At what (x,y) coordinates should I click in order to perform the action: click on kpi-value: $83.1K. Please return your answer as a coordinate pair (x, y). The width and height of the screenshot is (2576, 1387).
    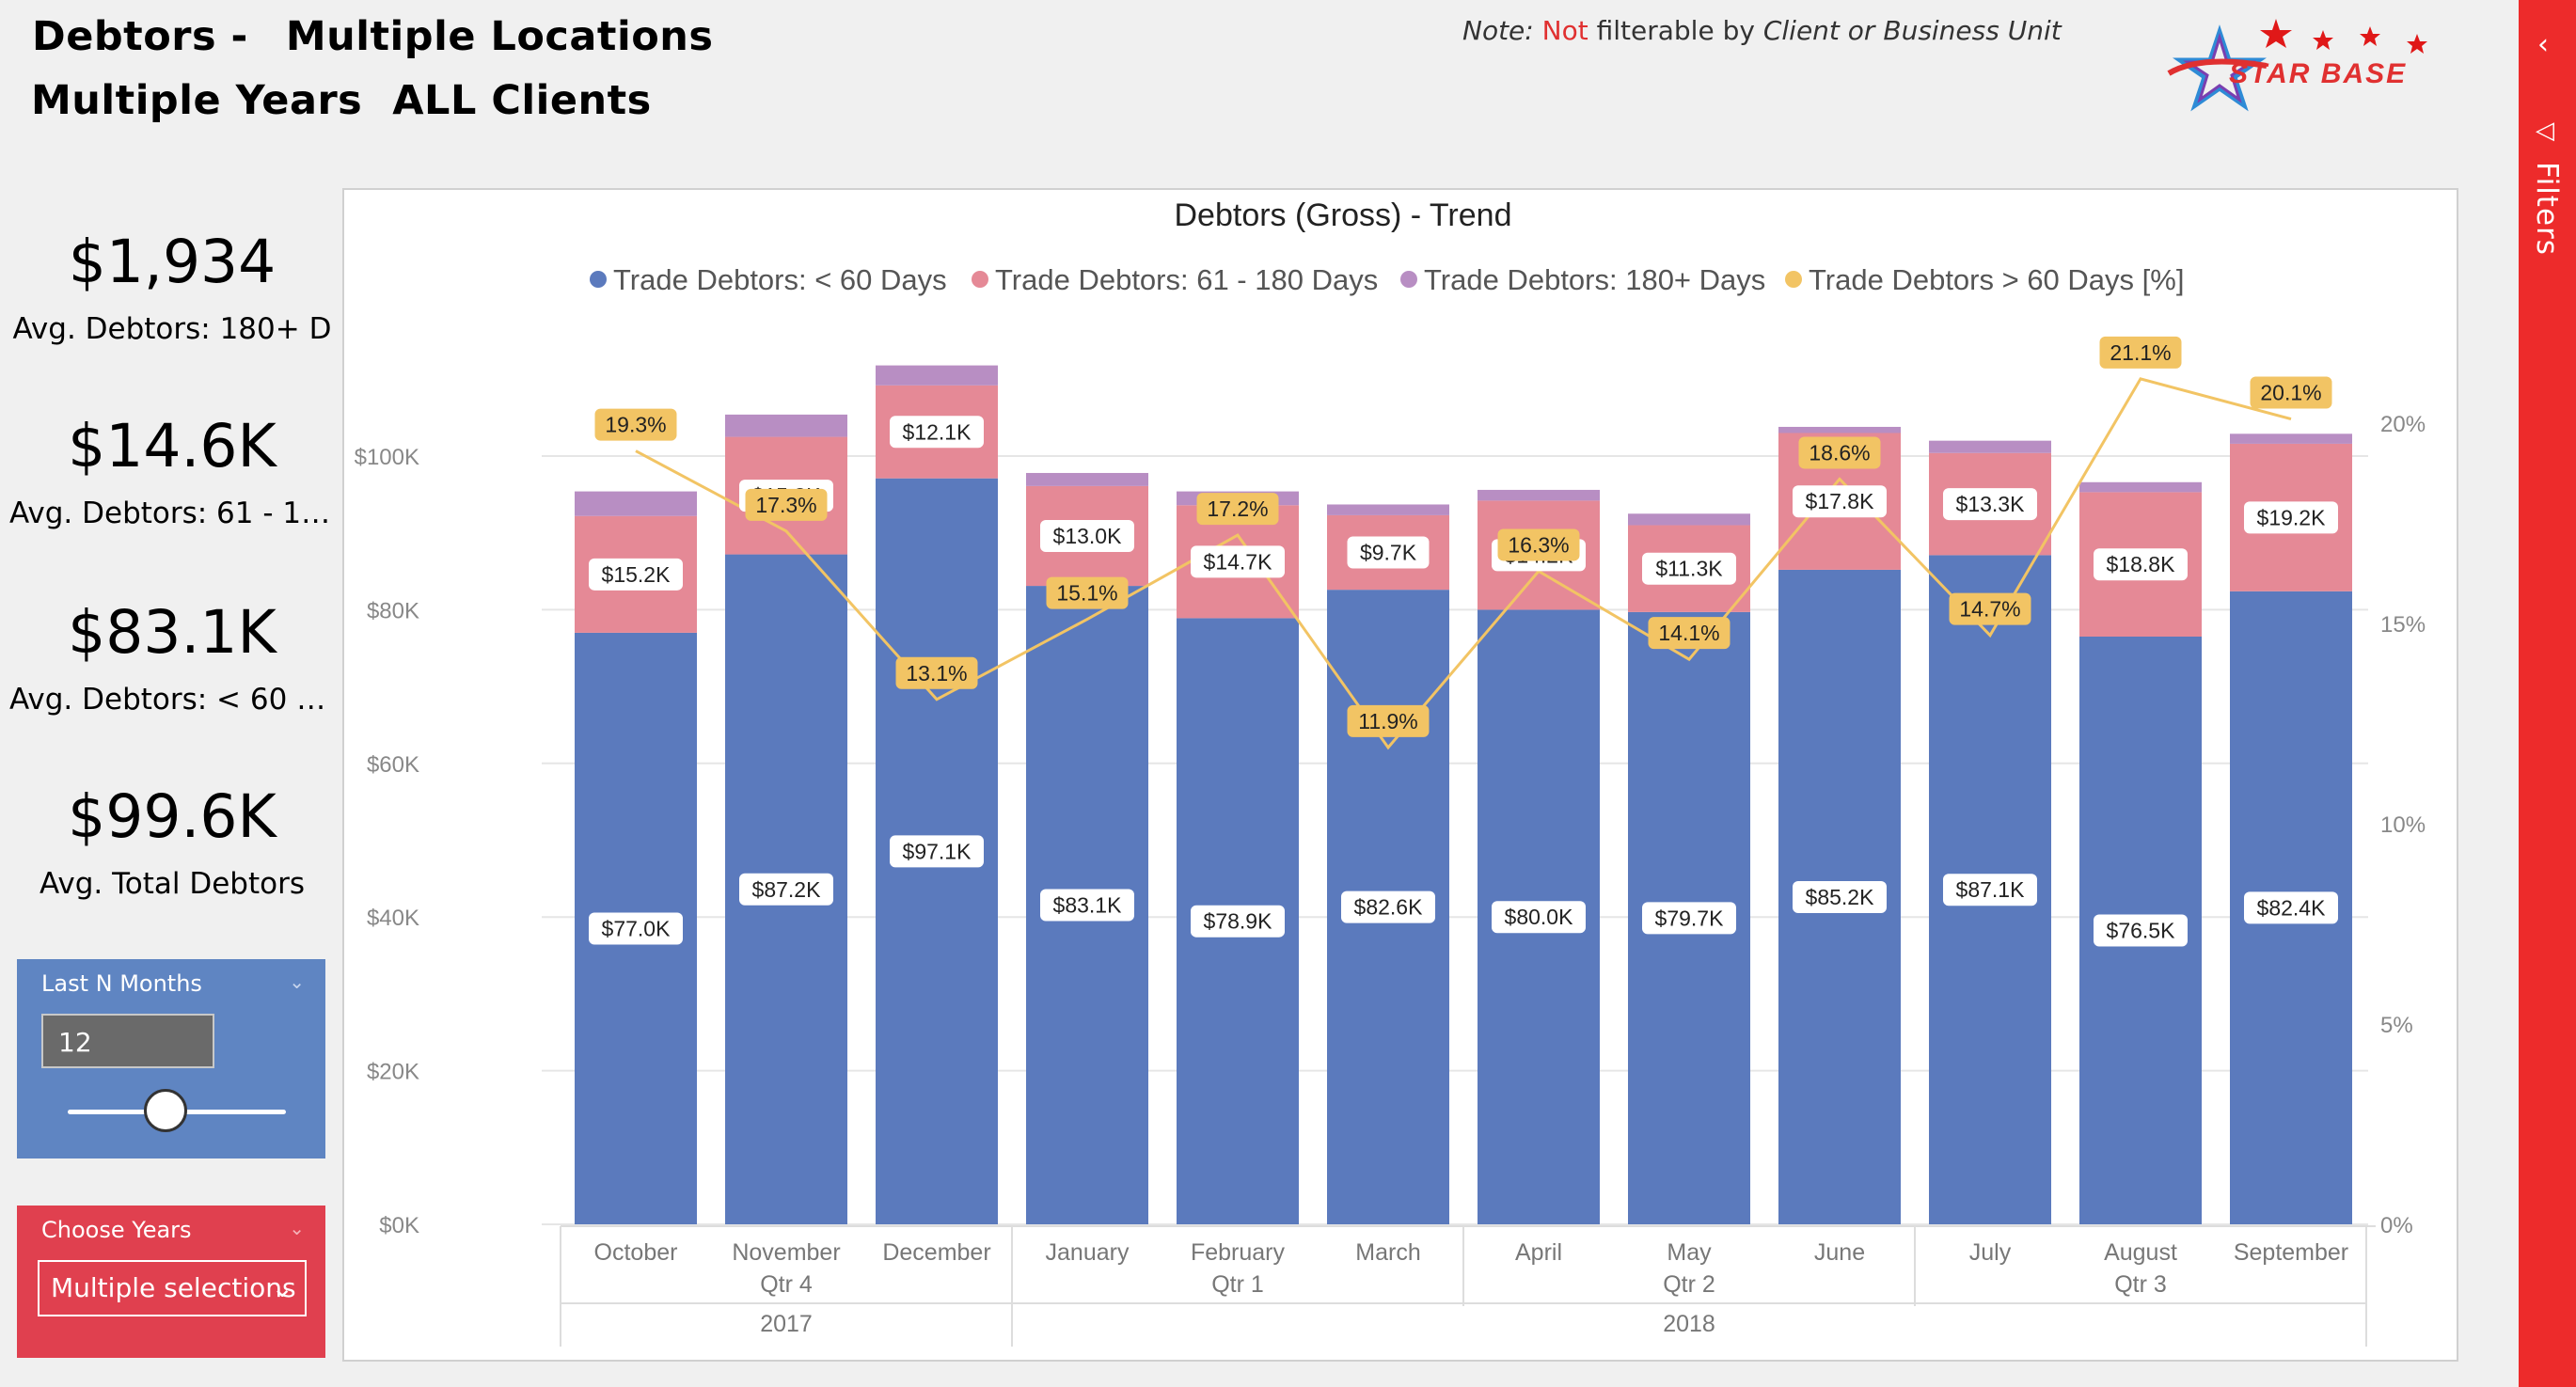
    Looking at the image, I should click on (172, 633).